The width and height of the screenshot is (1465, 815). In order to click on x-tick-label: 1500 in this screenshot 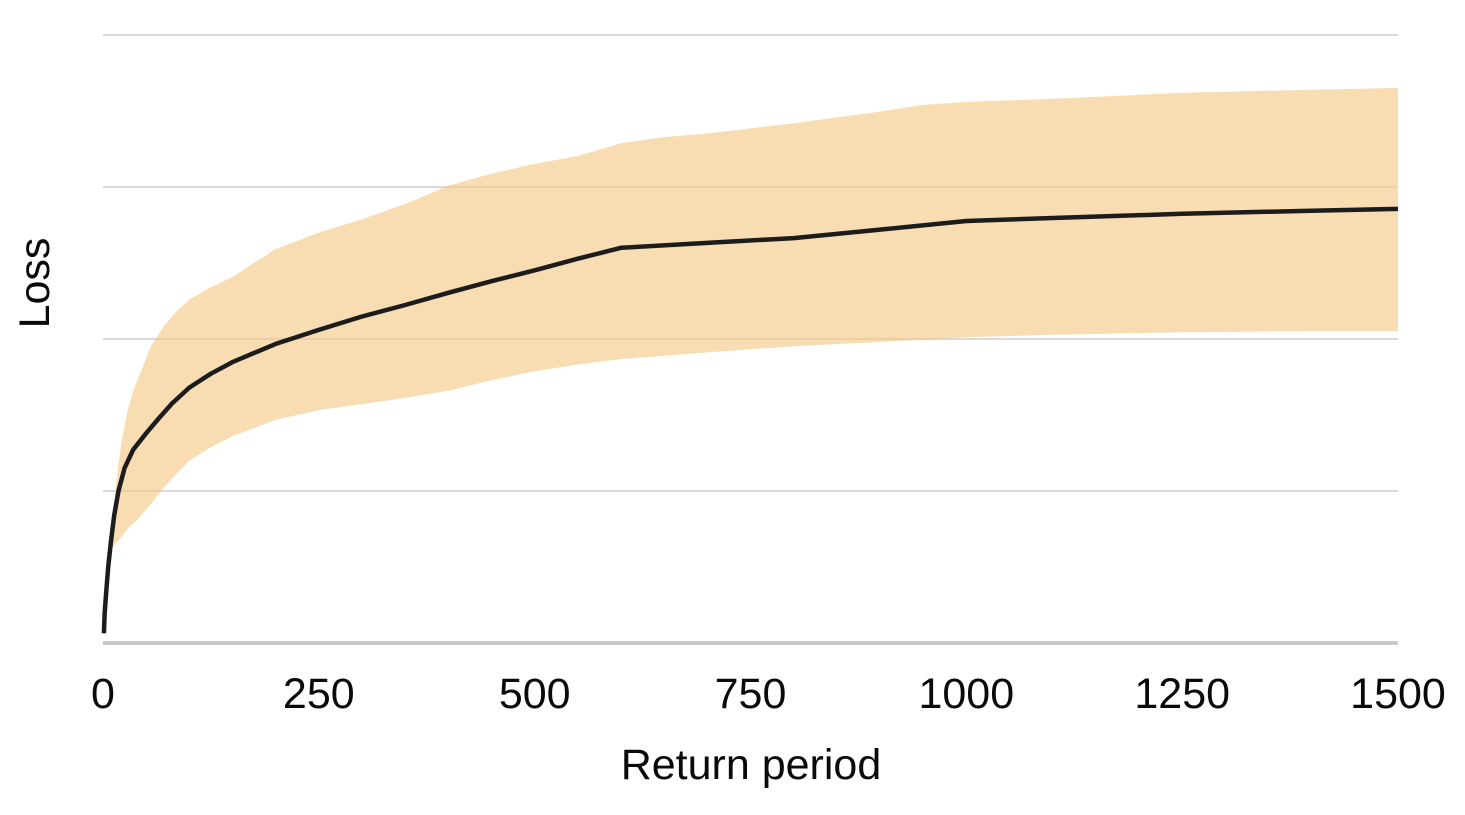, I will do `click(1398, 694)`.